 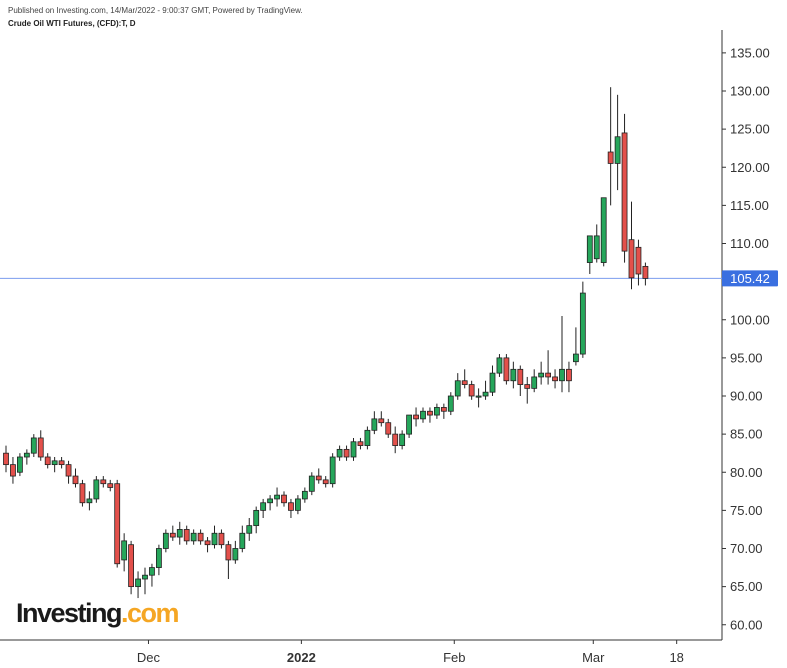 I want to click on y-tick-label: 135.00, so click(x=750, y=52).